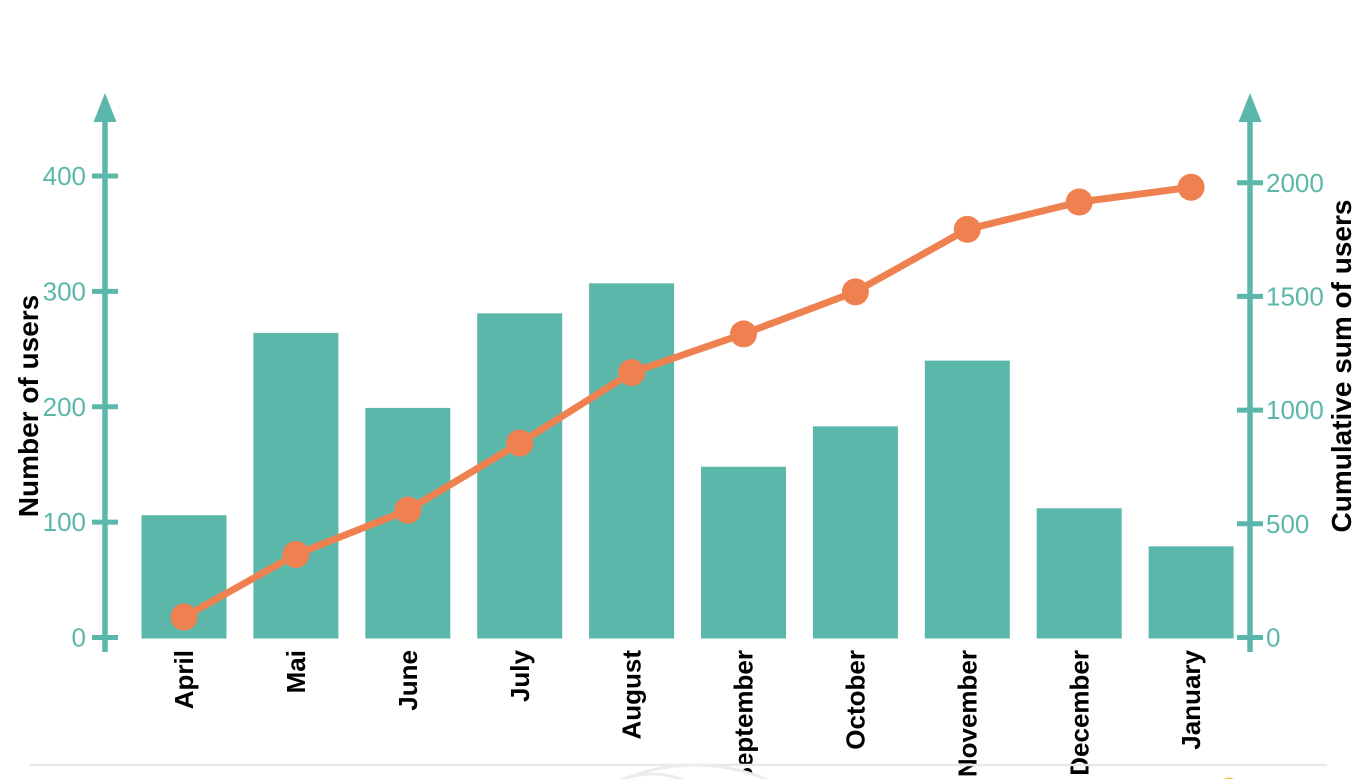 This screenshot has height=779, width=1357. What do you see at coordinates (1191, 187) in the screenshot?
I see `line-point-january` at bounding box center [1191, 187].